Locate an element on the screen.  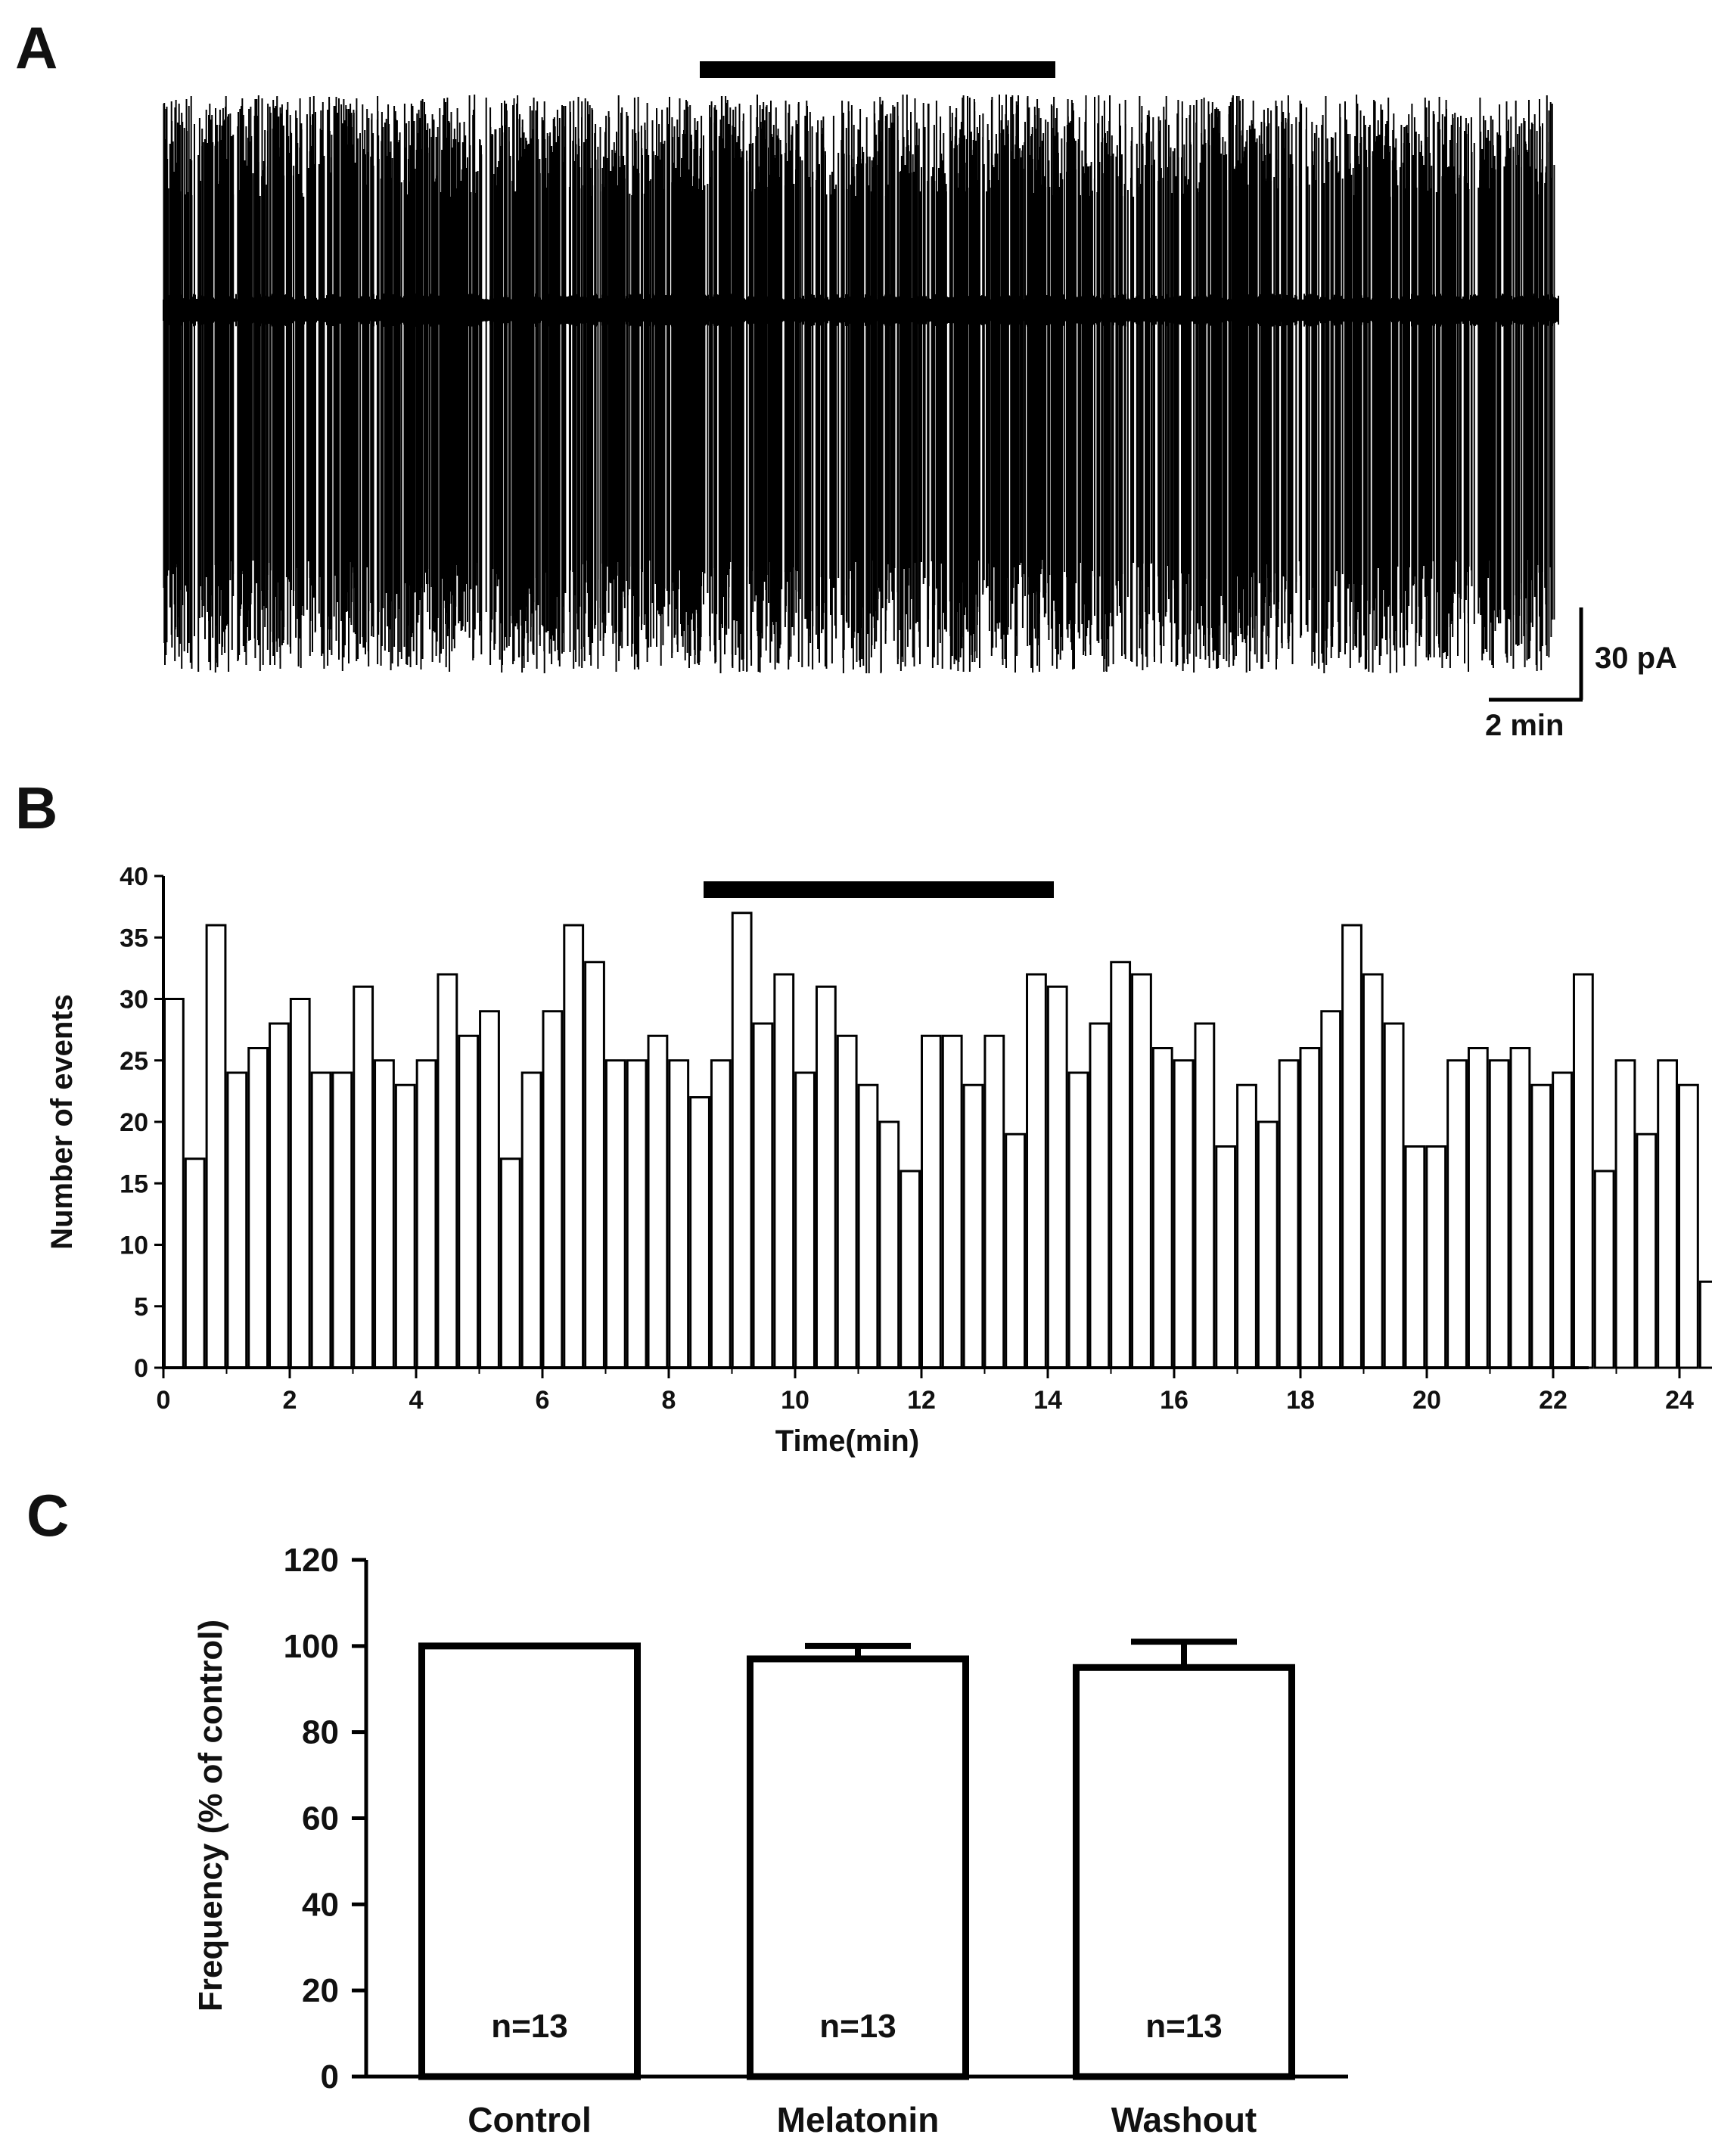
x-tick-label: 14 is located at coordinates (1047, 1400).